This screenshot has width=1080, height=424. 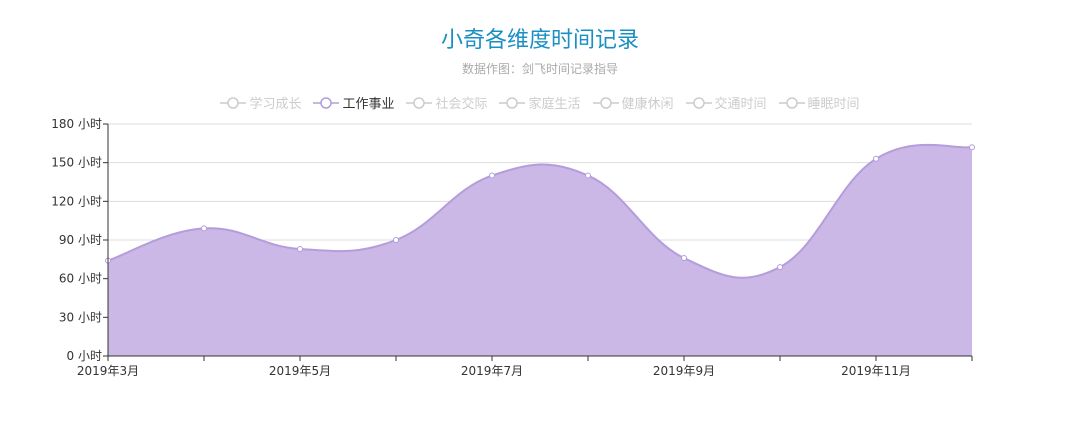 I want to click on legend-label: 家庭生活, so click(x=554, y=104).